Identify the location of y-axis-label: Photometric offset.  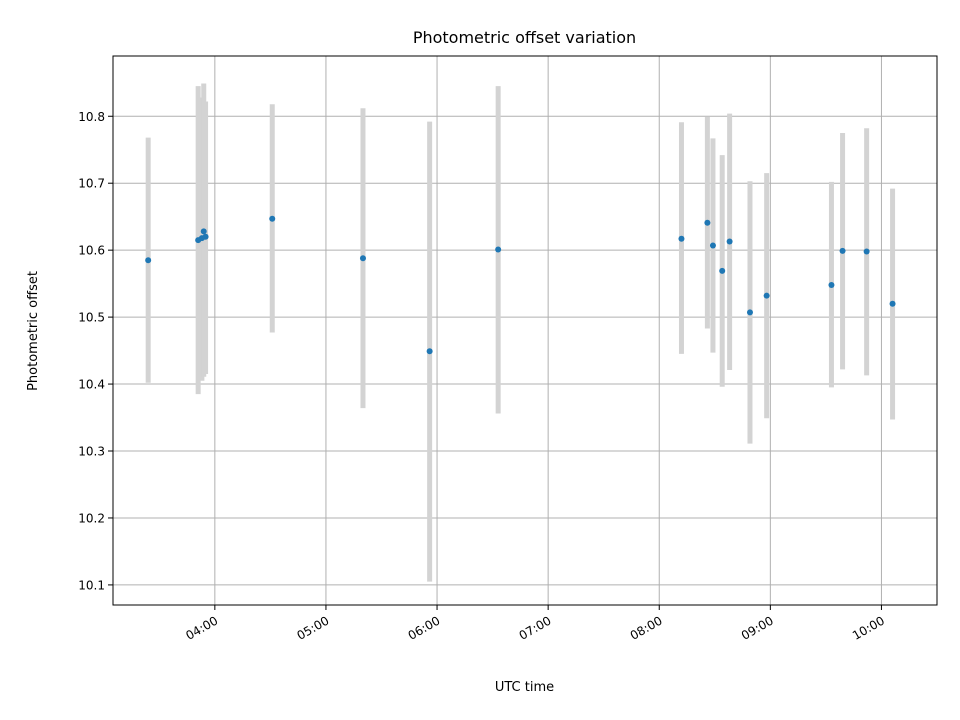
(33, 331).